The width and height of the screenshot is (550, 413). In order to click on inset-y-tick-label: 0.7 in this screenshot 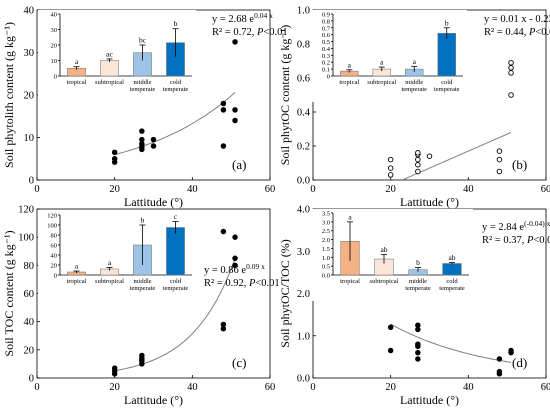, I will do `click(326, 28)`.